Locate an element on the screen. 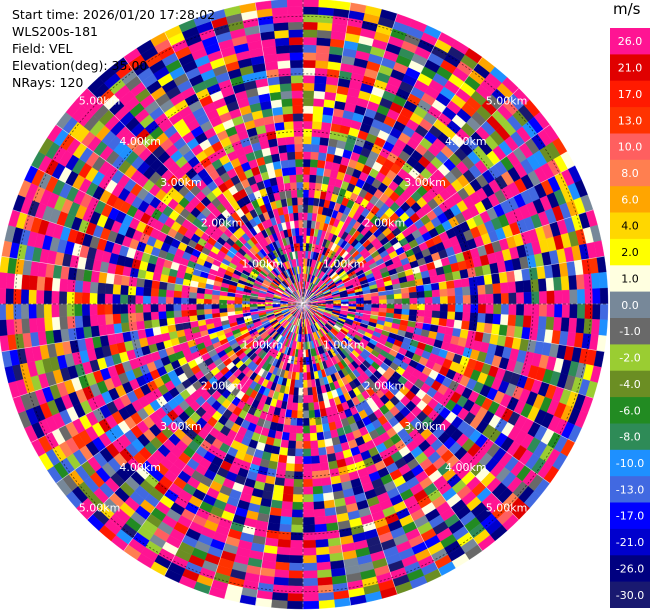 This screenshot has height=610, width=650. range-ring-label: 4.00km is located at coordinates (466, 141).